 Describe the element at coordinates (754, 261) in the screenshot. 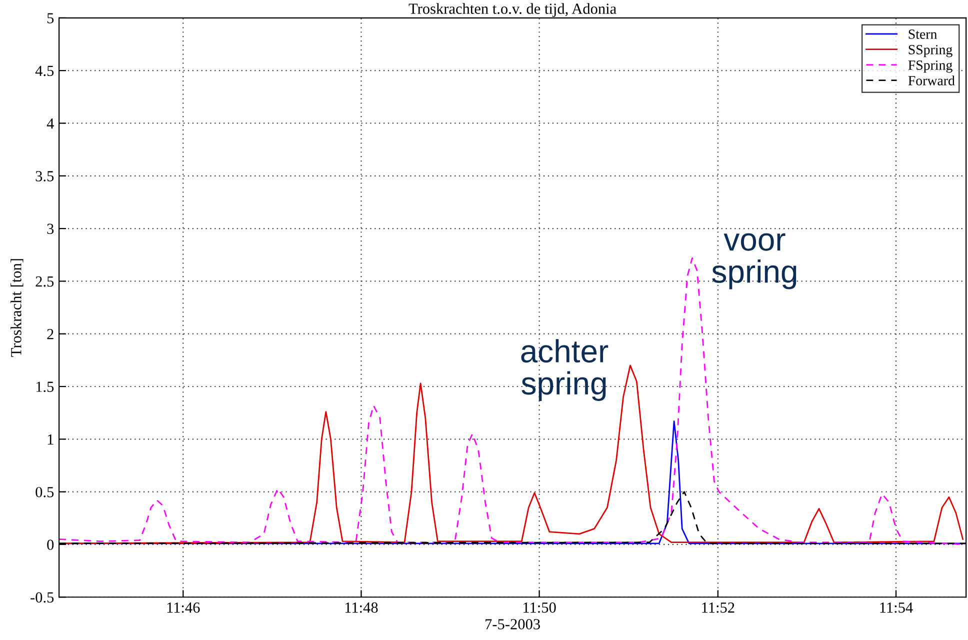

I see `annotation: voor spring` at that location.